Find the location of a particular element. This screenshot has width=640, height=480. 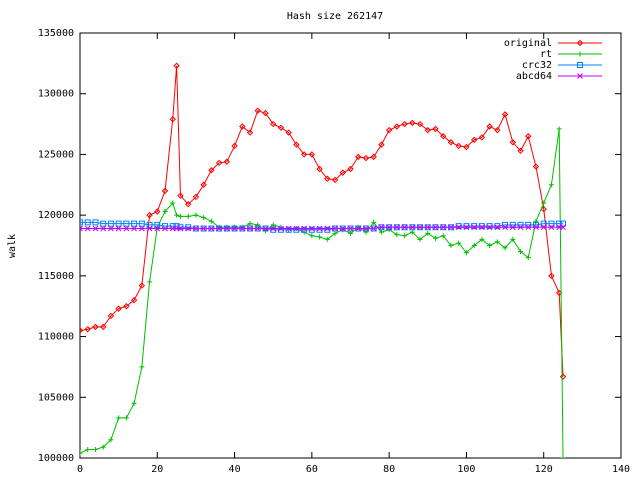

x-tick-label: 80 is located at coordinates (389, 469).